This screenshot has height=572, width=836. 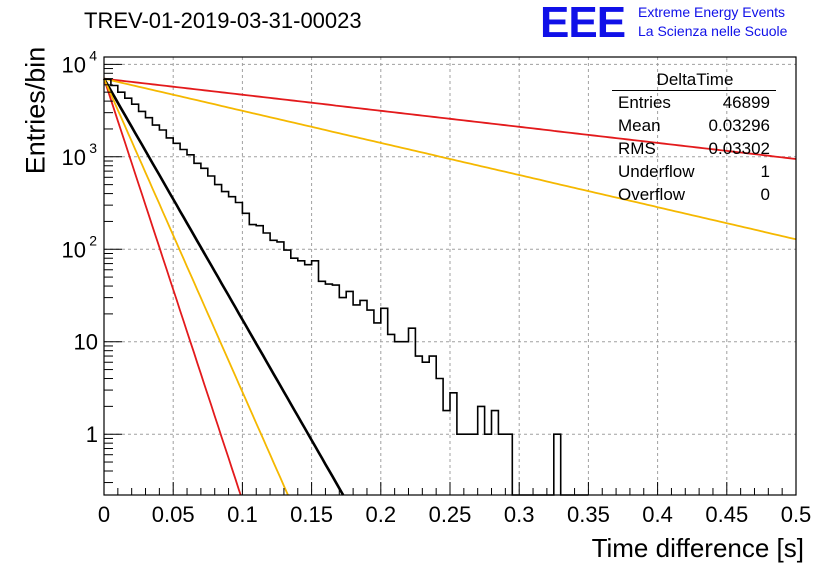 I want to click on y-tick-label: 1, so click(x=92, y=434).